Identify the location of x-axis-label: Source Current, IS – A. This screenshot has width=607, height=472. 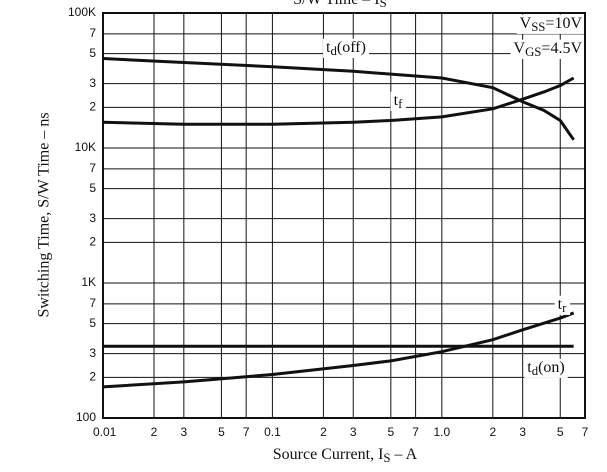
(345, 455).